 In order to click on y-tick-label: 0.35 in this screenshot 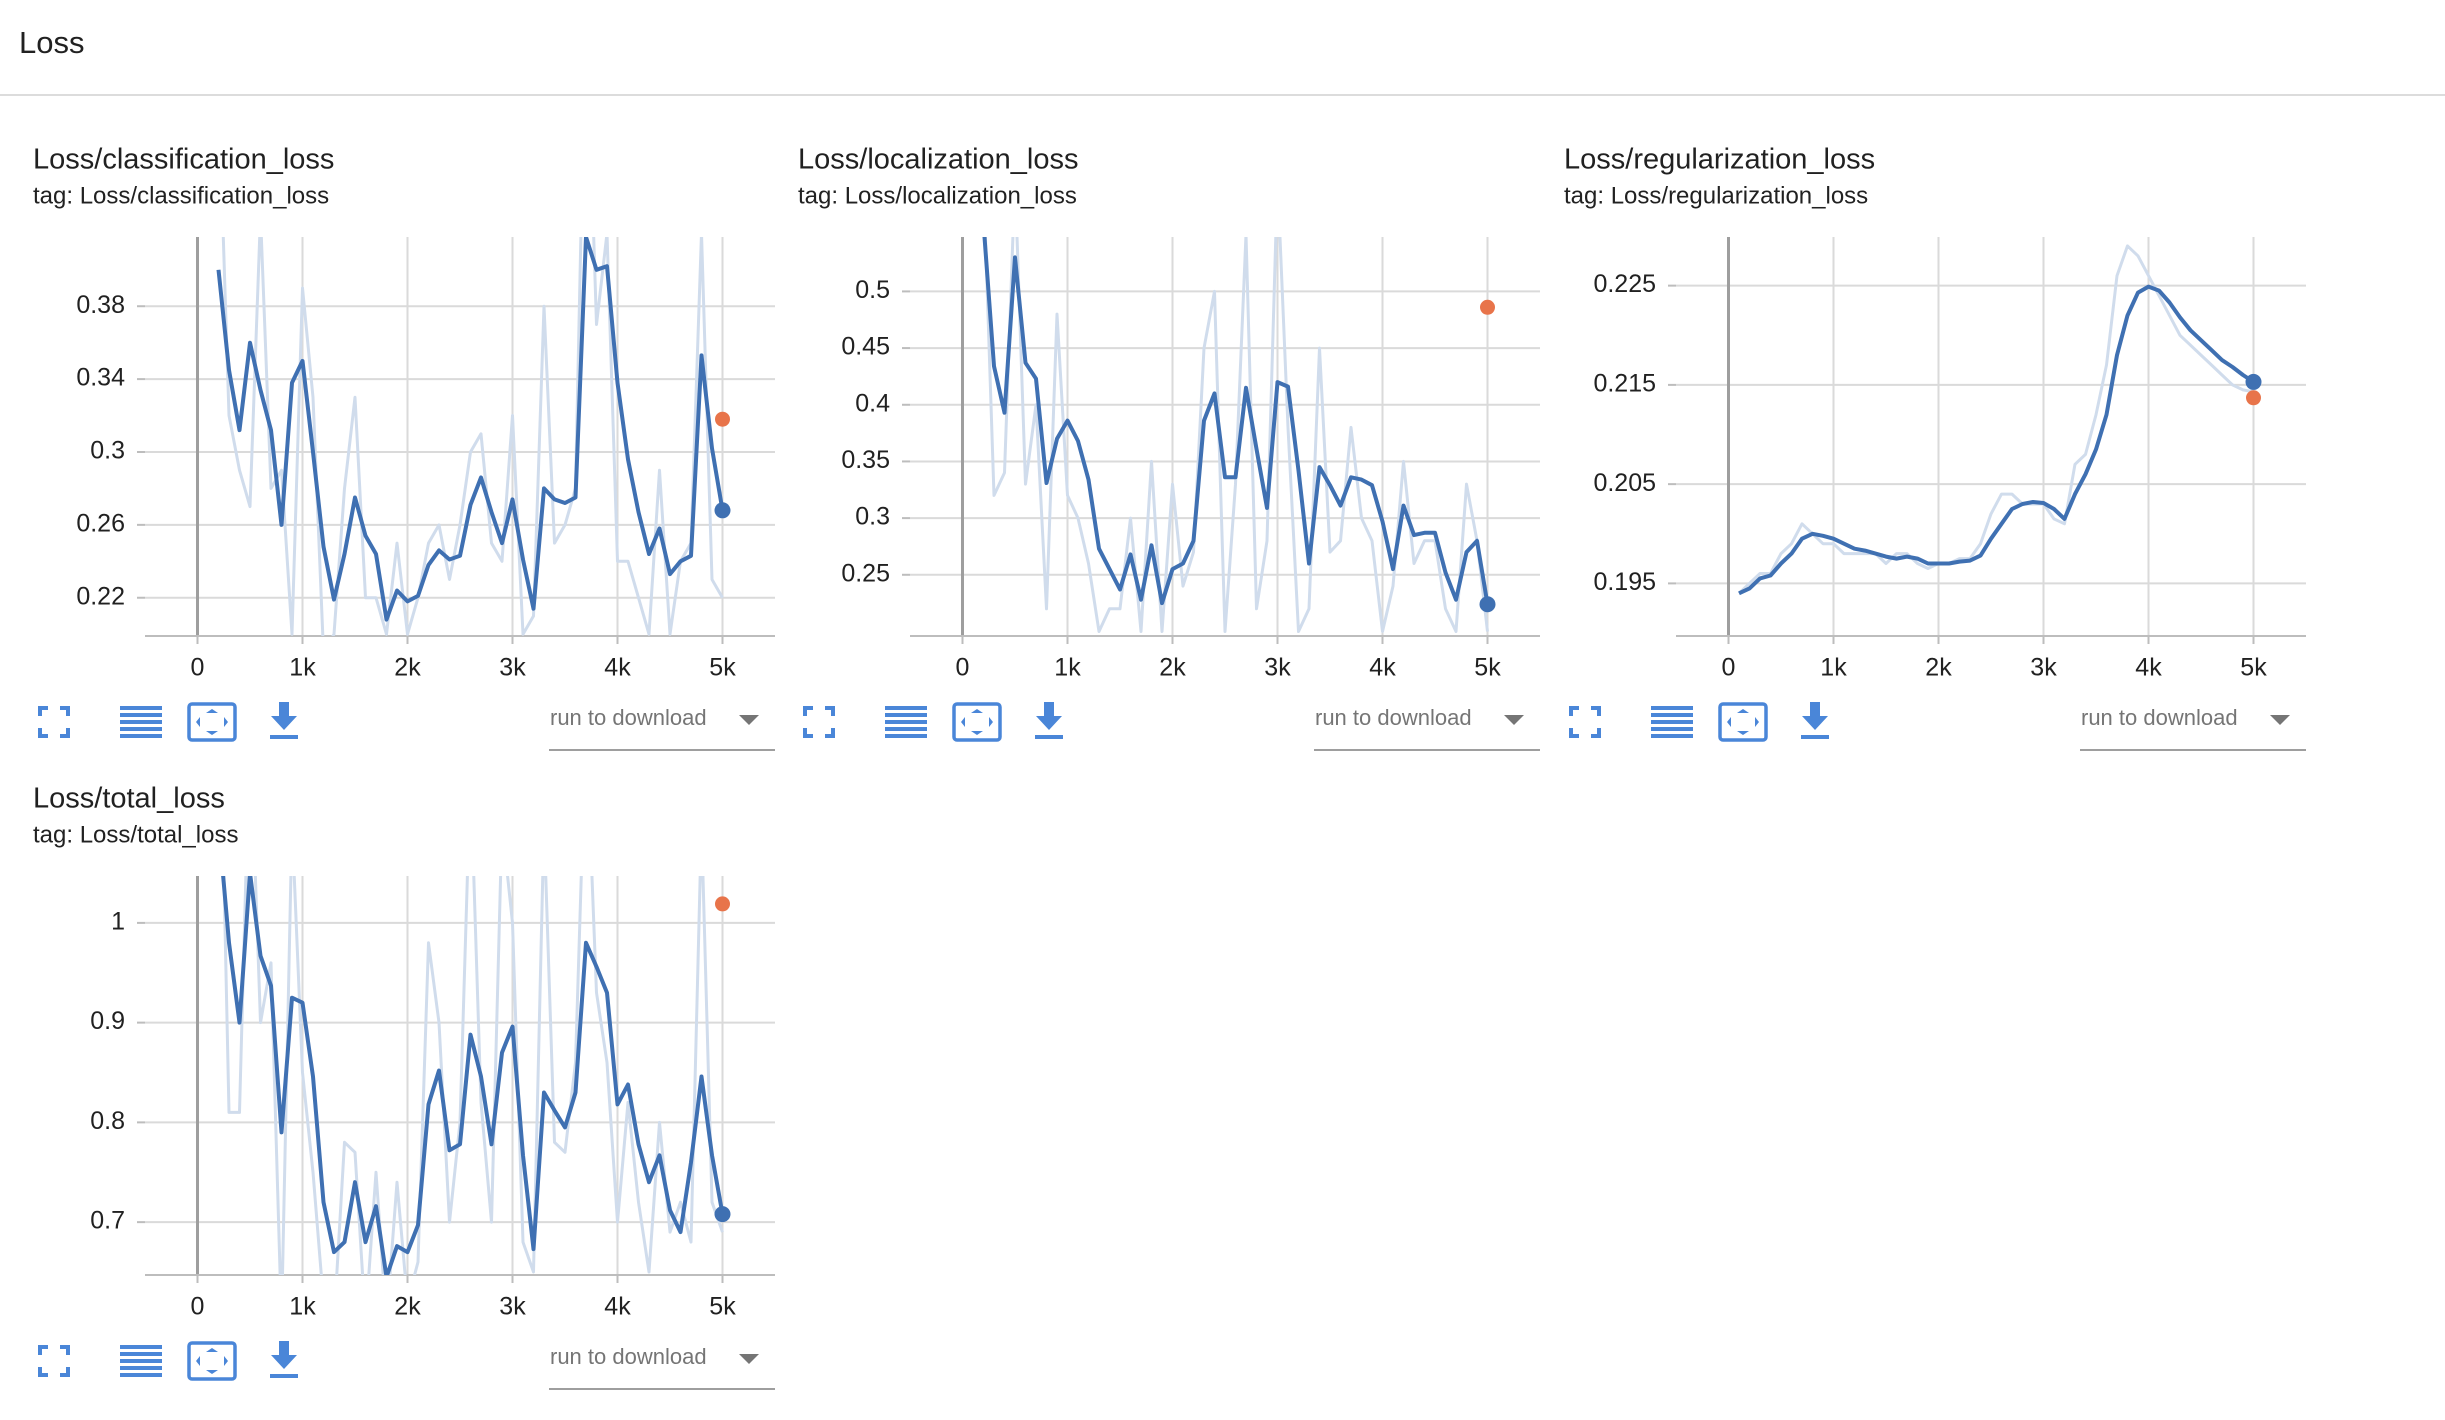, I will do `click(865, 460)`.